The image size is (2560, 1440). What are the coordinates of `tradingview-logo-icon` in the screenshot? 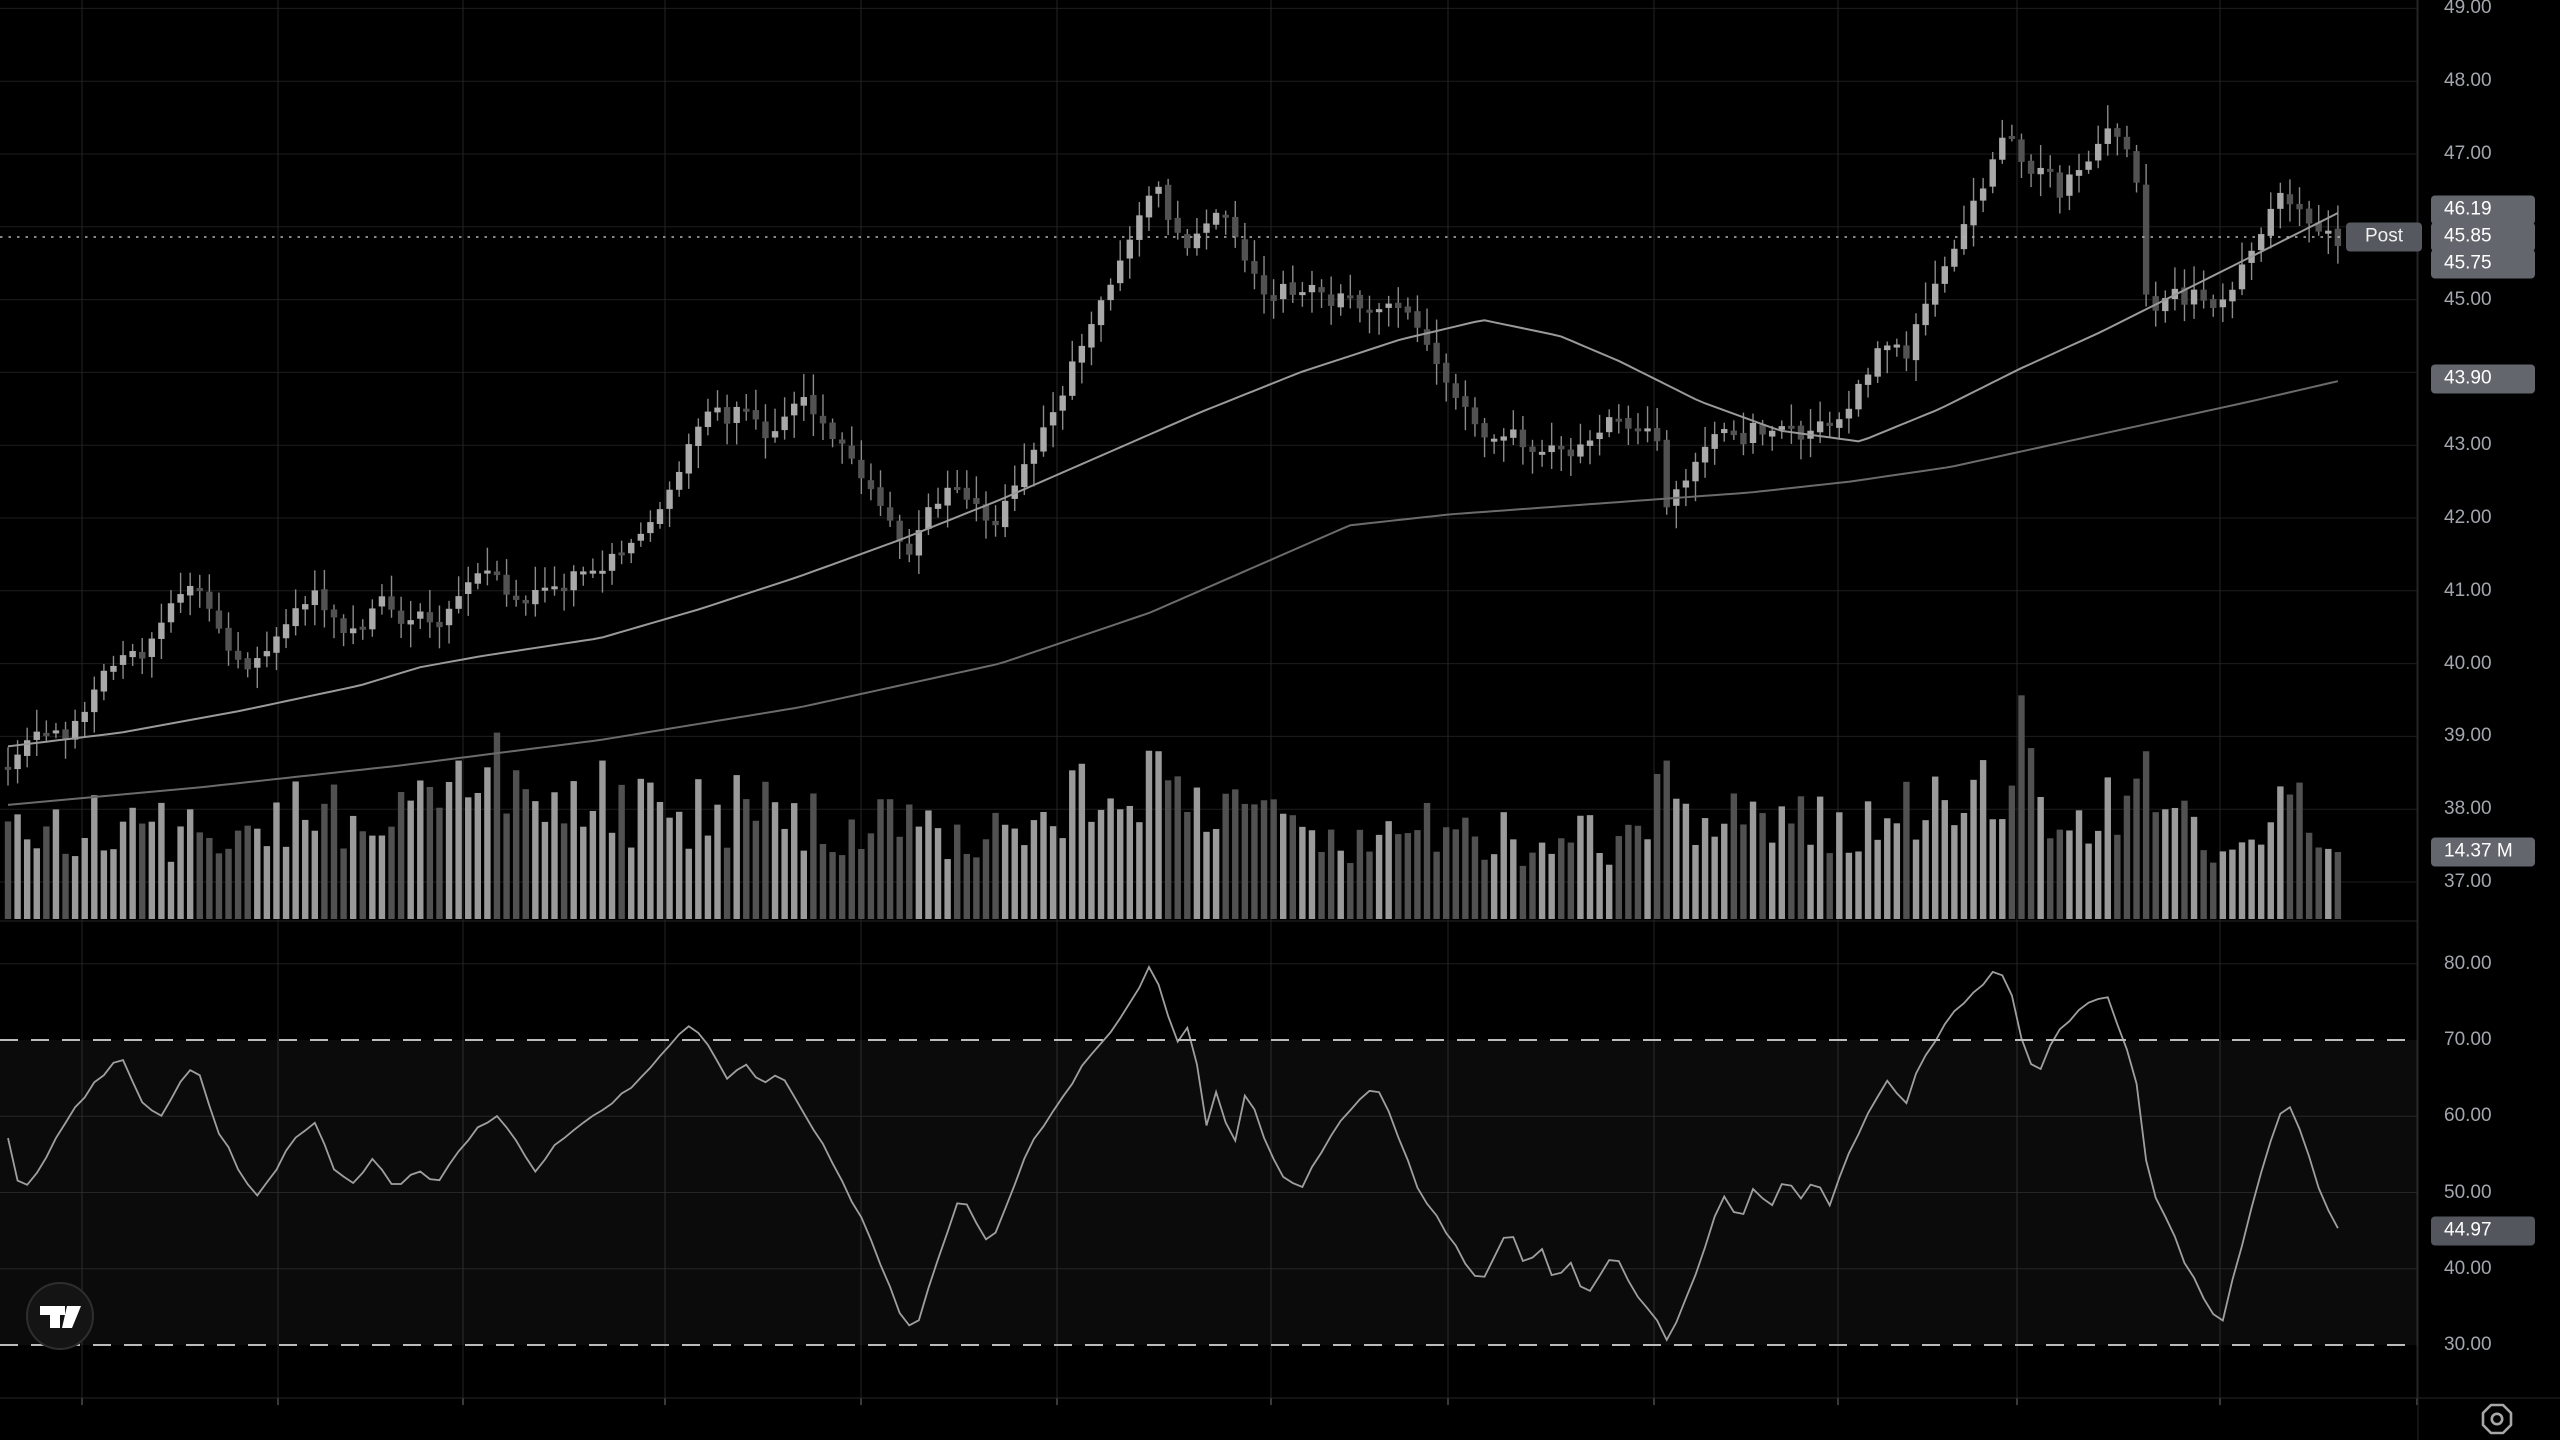 It's located at (60, 1316).